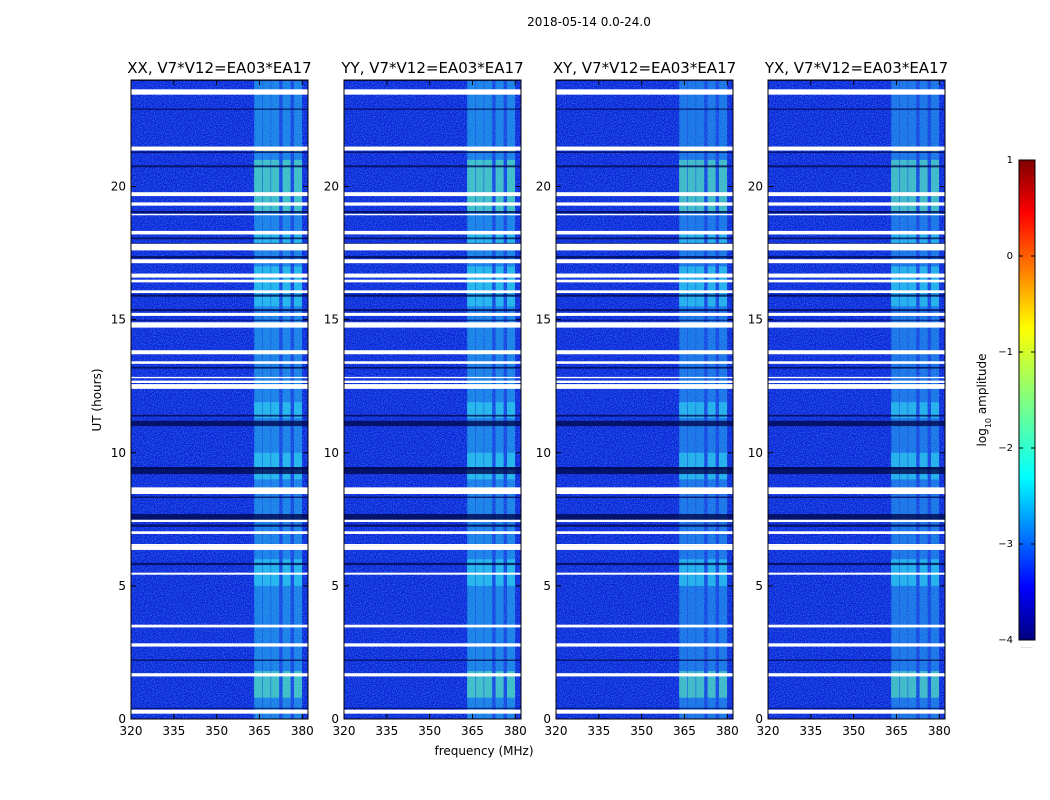 The height and width of the screenshot is (800, 1050). What do you see at coordinates (589, 22) in the screenshot?
I see `figure-title: 2018-05-14 0.0-24.0` at bounding box center [589, 22].